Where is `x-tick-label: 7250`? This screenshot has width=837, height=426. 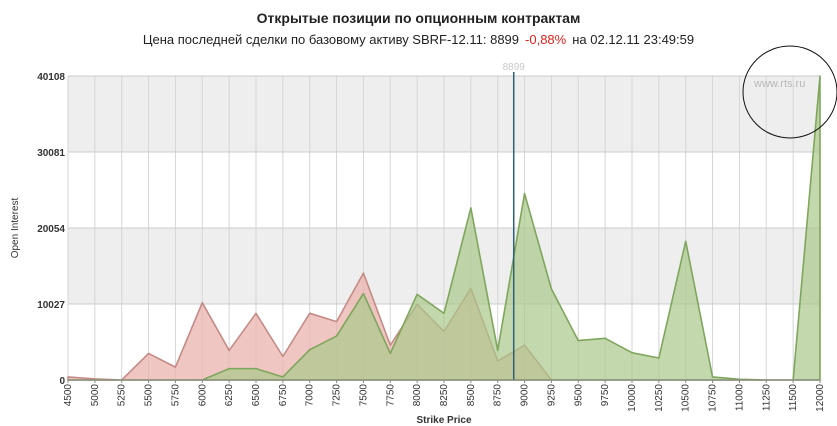
x-tick-label: 7250 is located at coordinates (337, 395).